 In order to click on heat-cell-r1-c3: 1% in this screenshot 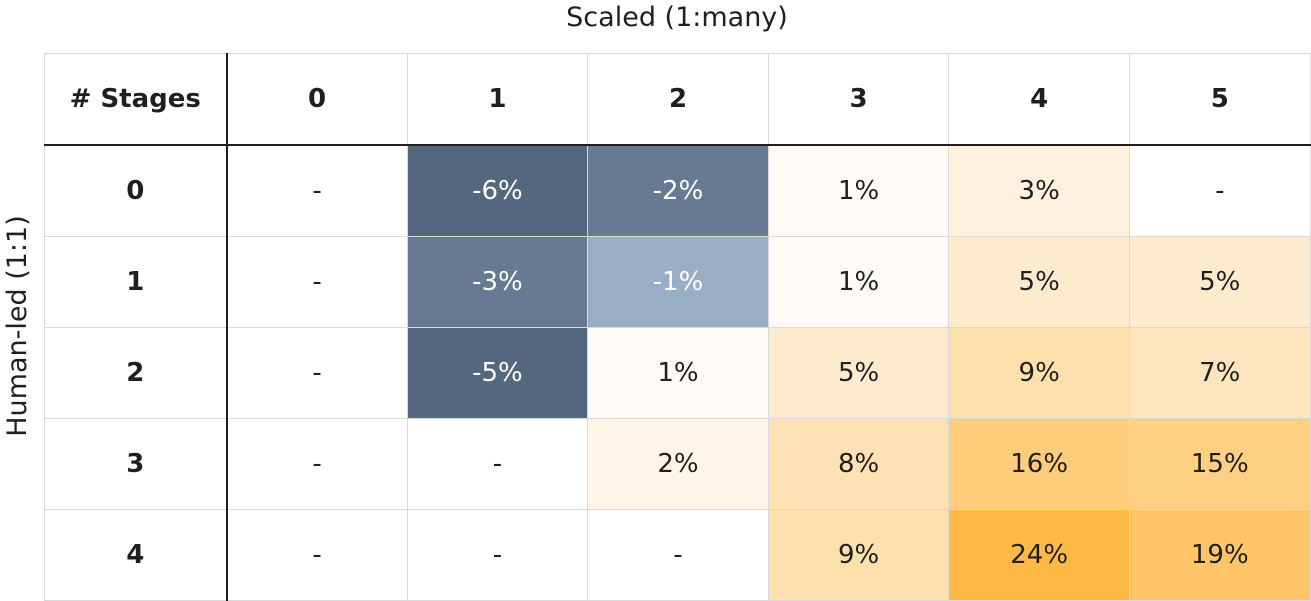, I will do `click(858, 281)`.